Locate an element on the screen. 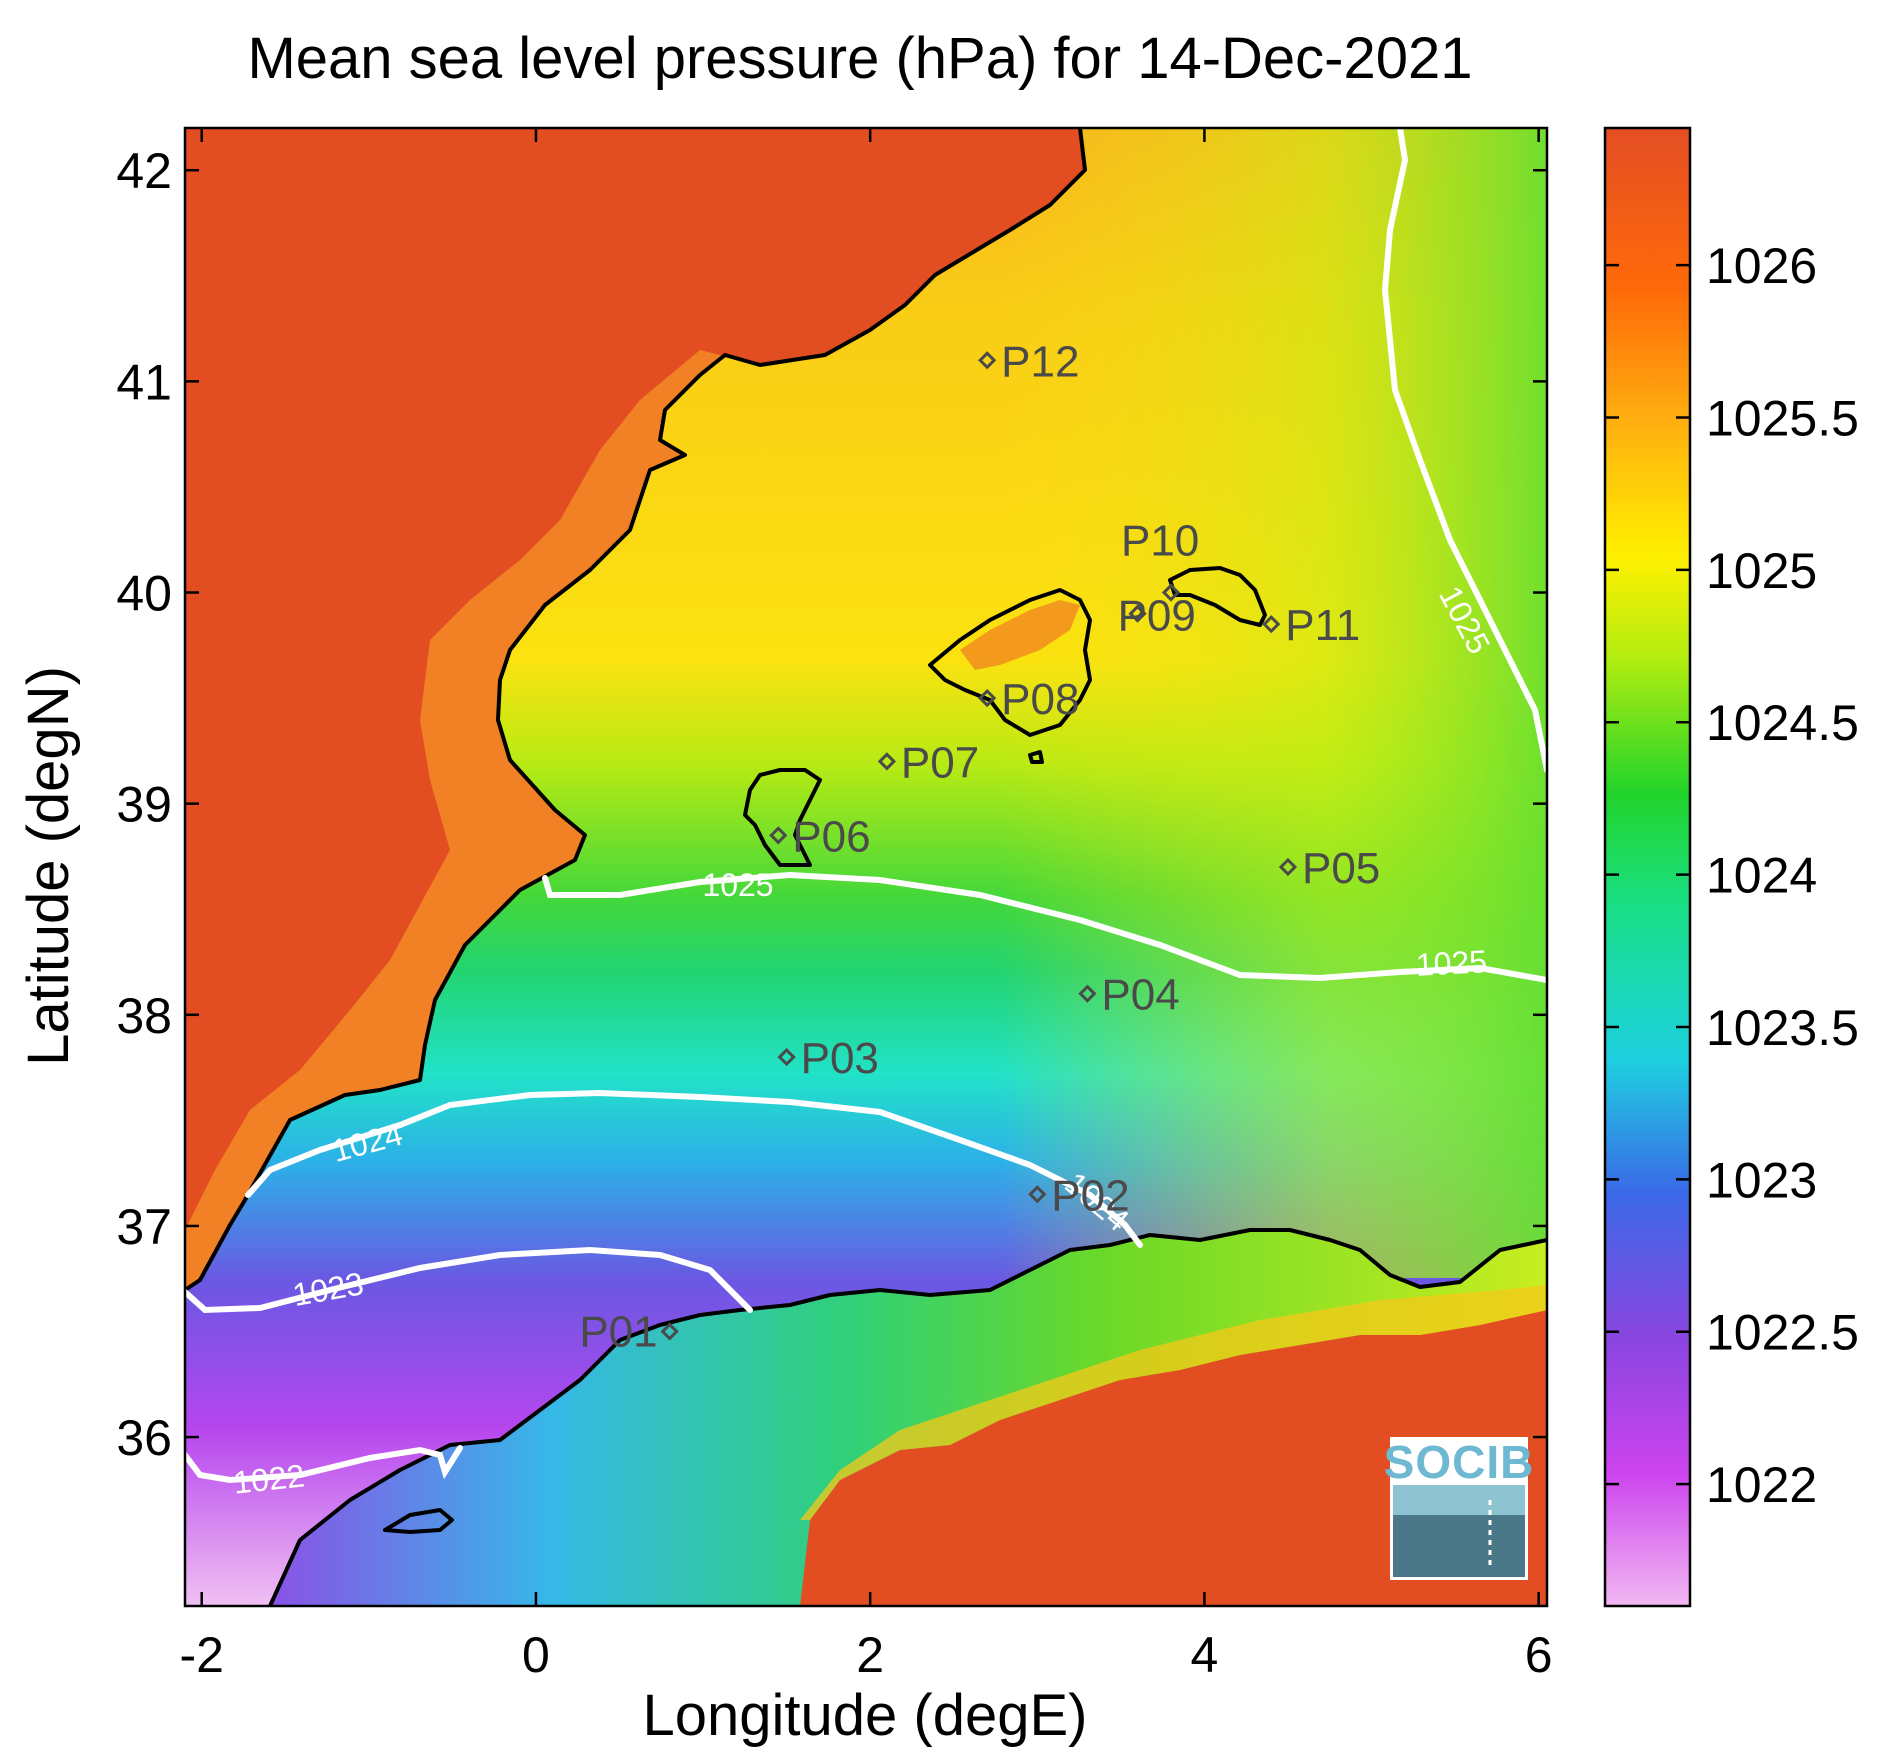 This screenshot has height=1758, width=1904. station-label: P04 is located at coordinates (1140, 995).